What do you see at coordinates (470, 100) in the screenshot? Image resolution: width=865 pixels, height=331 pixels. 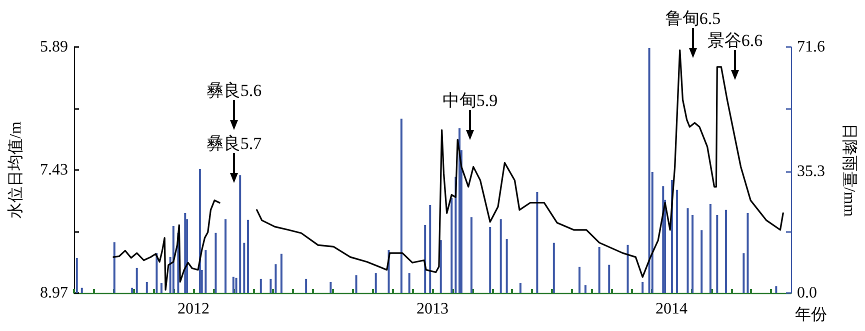 I see `annotation: 中甸5.9` at bounding box center [470, 100].